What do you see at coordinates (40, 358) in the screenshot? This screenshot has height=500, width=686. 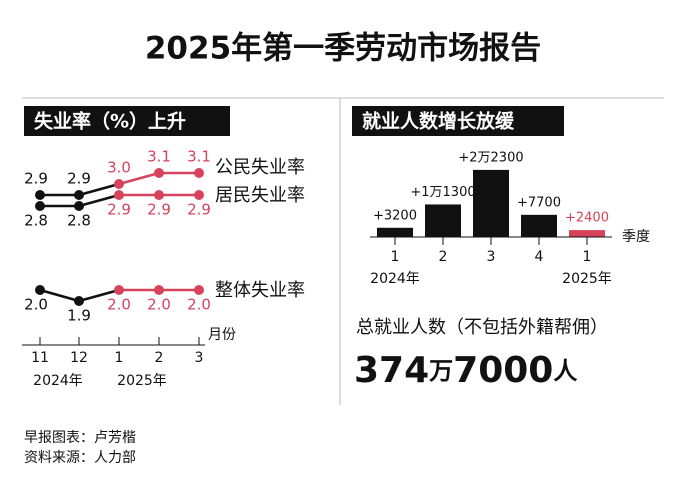 I see `x-tick-label: 11` at bounding box center [40, 358].